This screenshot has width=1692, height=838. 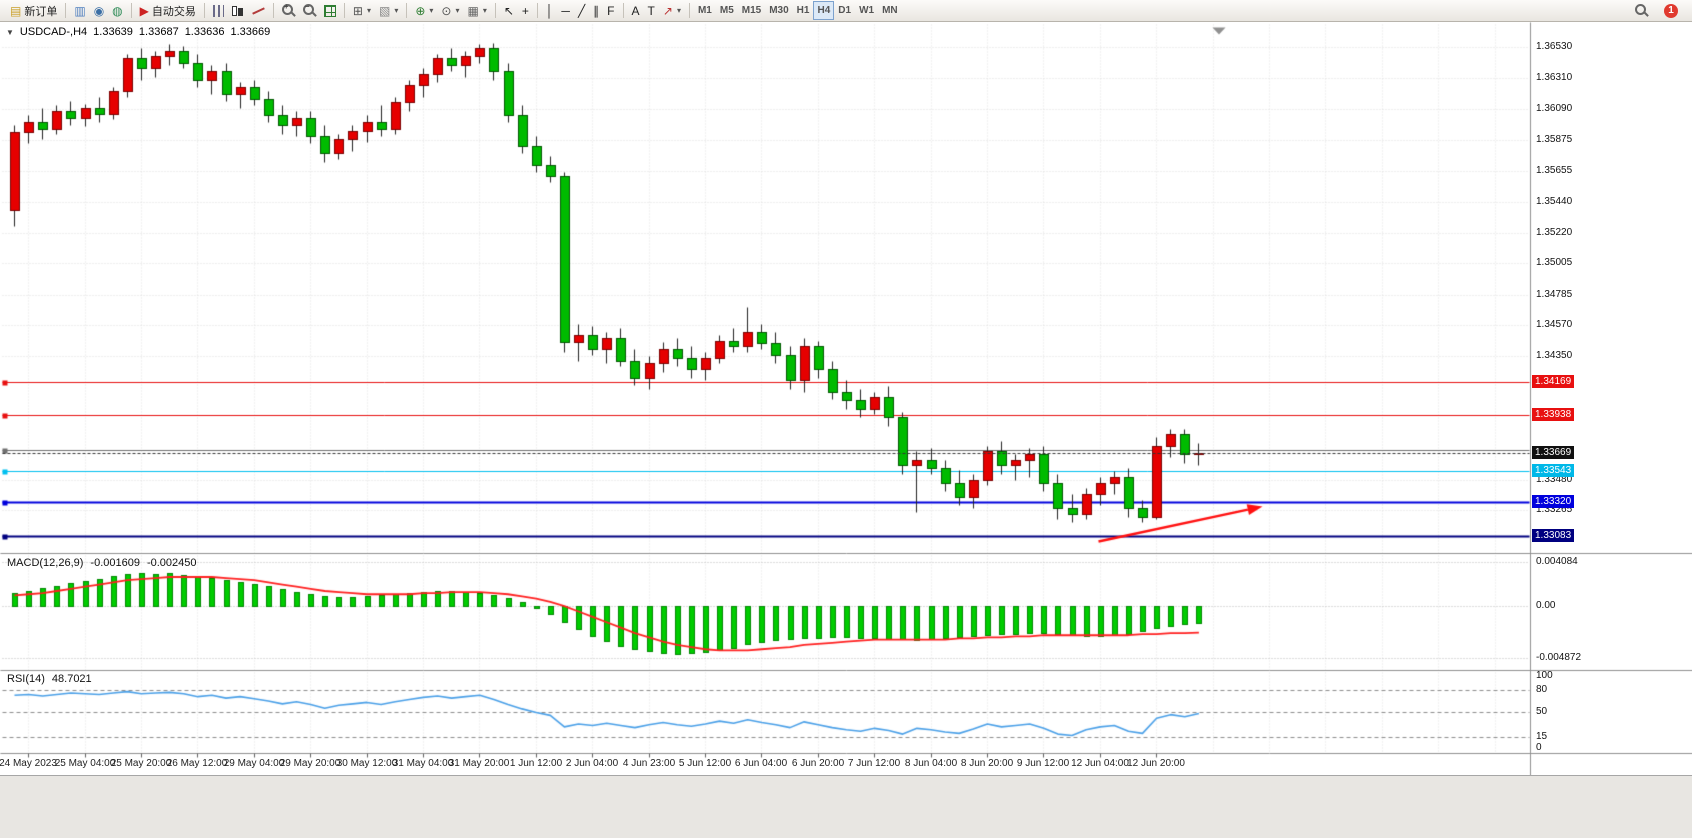 I want to click on zoom-out-icon: −, so click(x=309, y=9).